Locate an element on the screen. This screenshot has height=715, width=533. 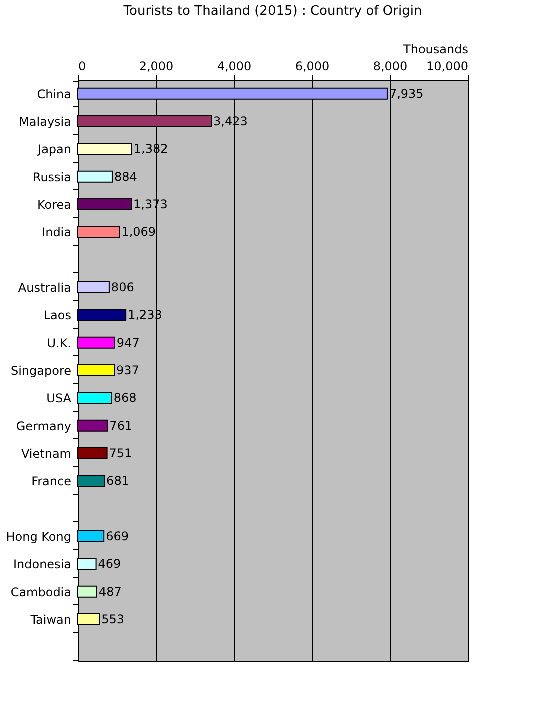
x-tick-label: 8,000 is located at coordinates (390, 67).